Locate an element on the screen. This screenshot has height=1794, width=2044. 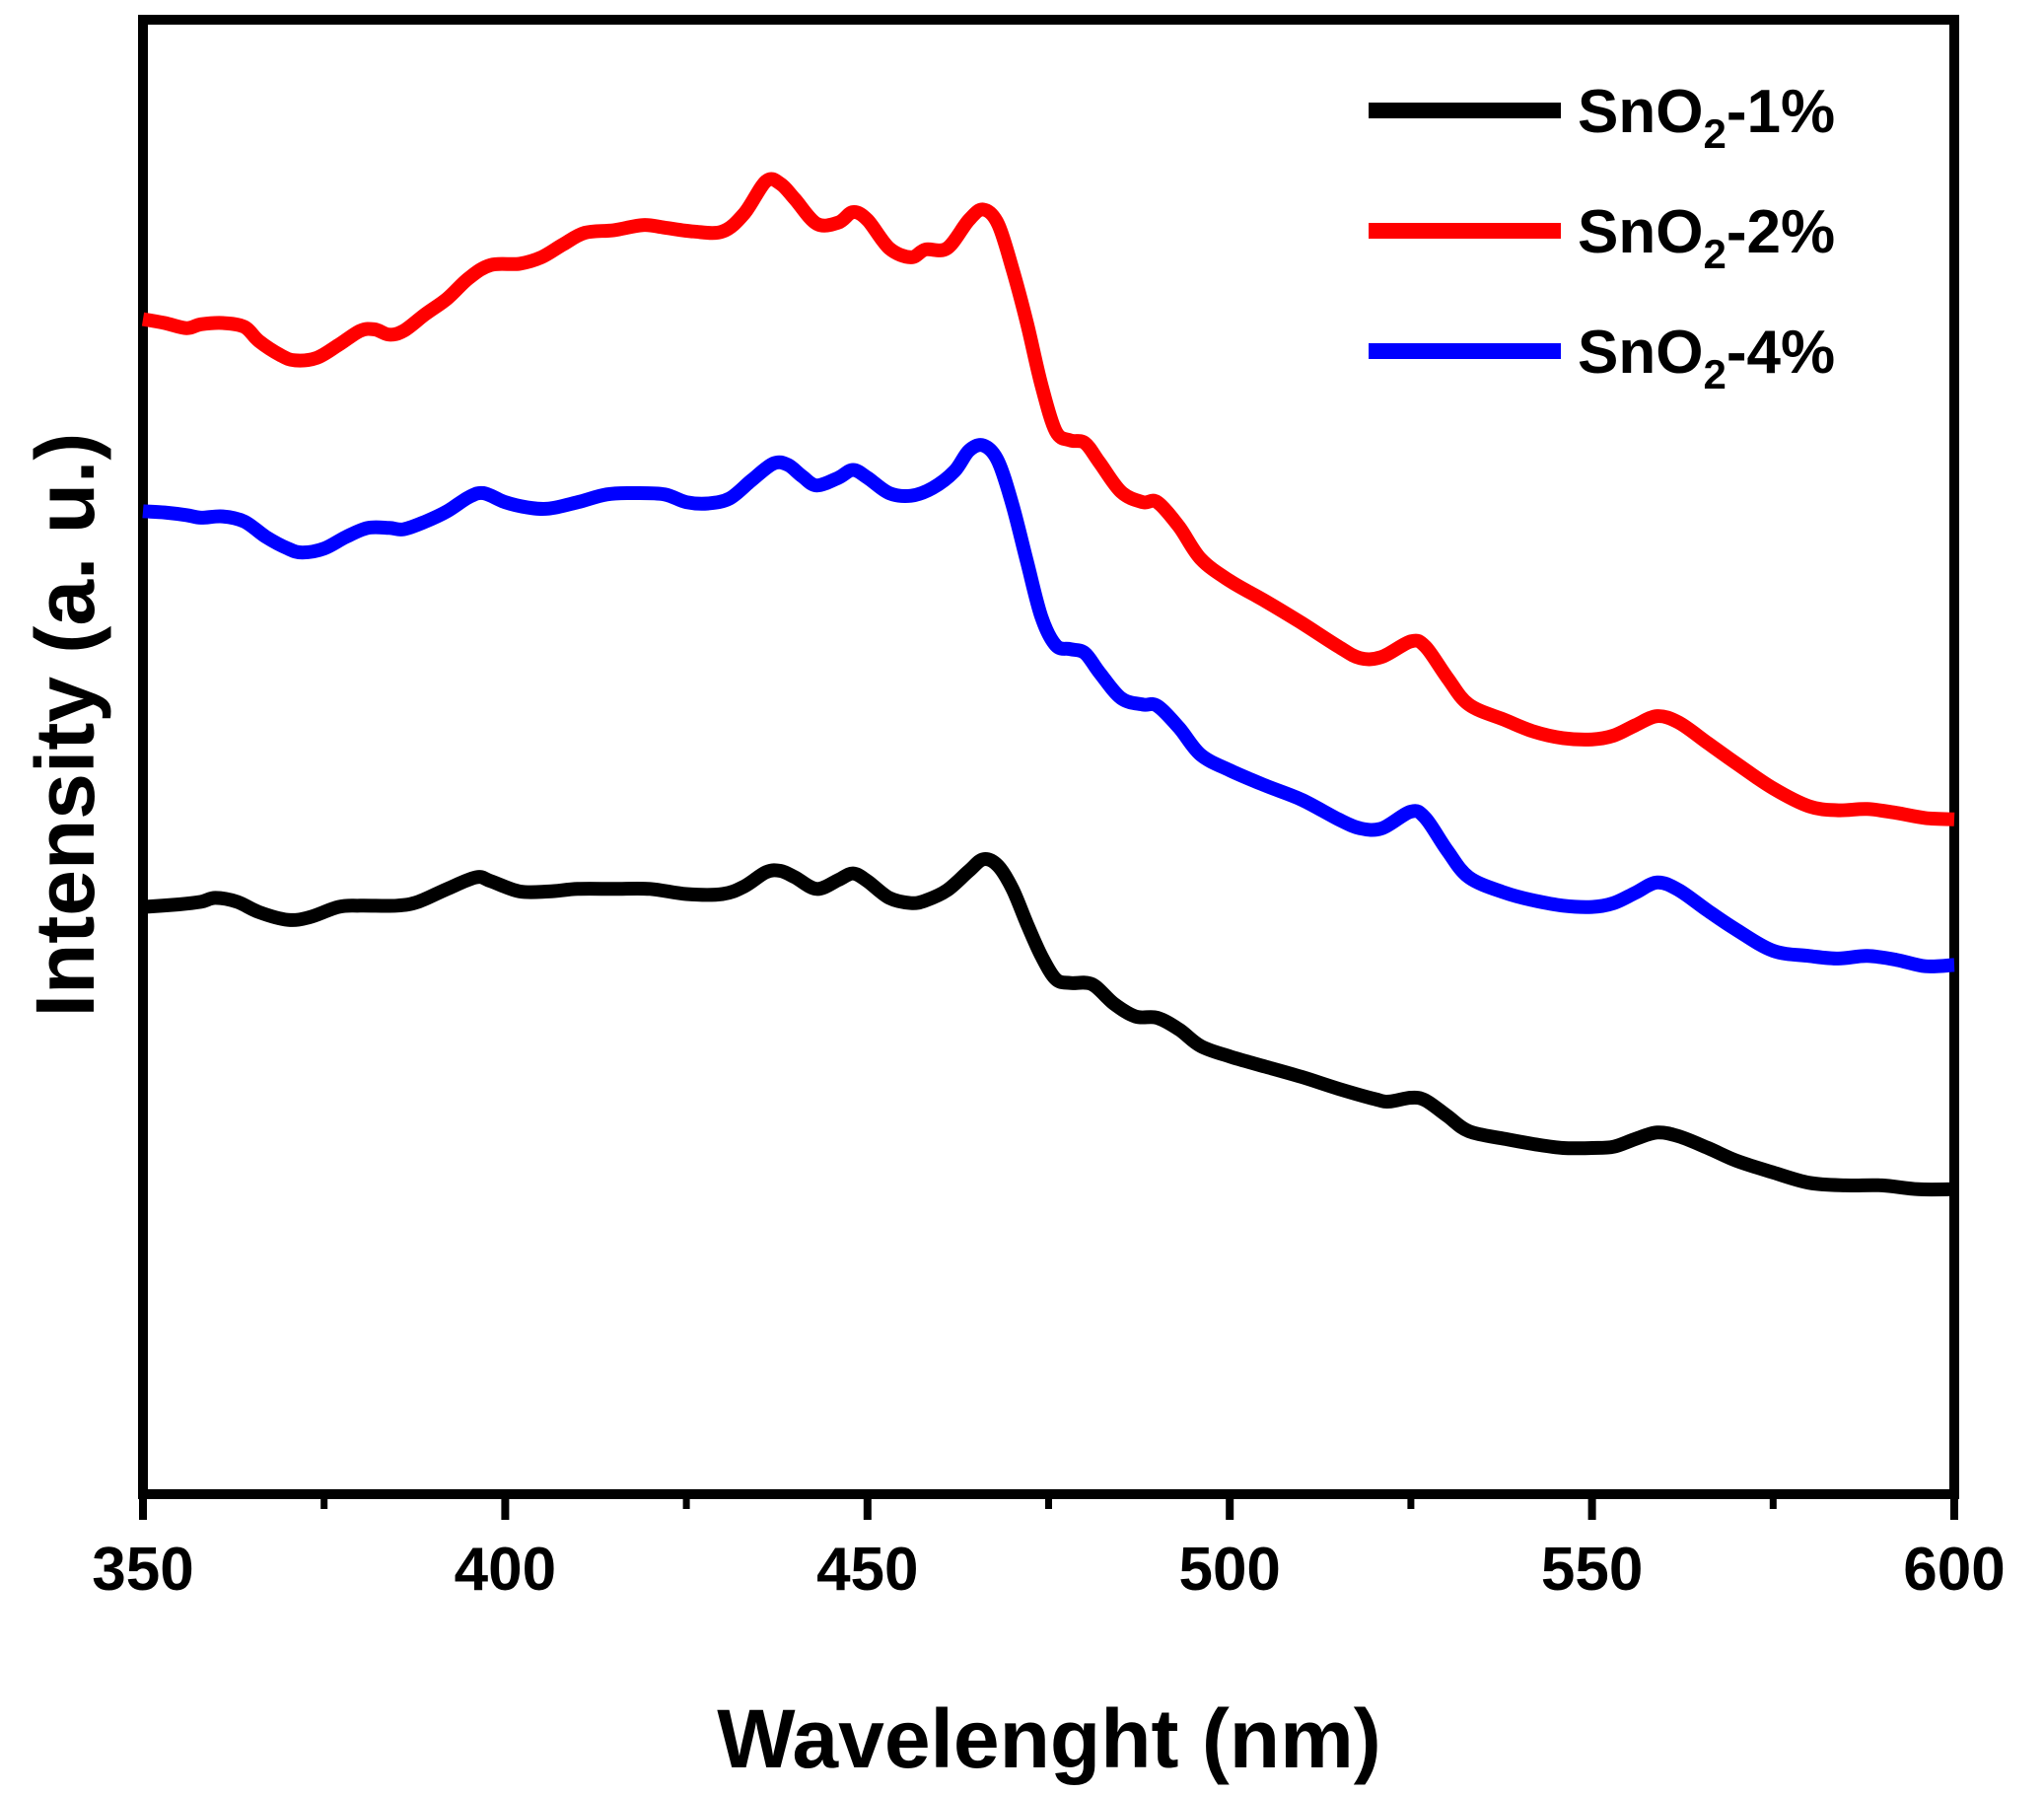
legend: SnO2-1% SnO2-2% SnO2-4% is located at coordinates (1602, 237).